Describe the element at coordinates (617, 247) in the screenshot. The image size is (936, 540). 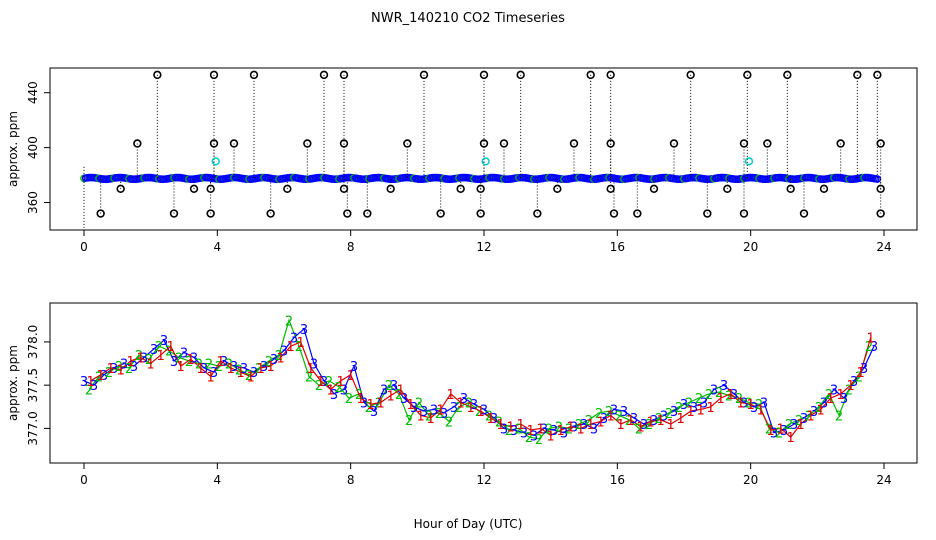
I see `top-x-tick-label: 16` at that location.